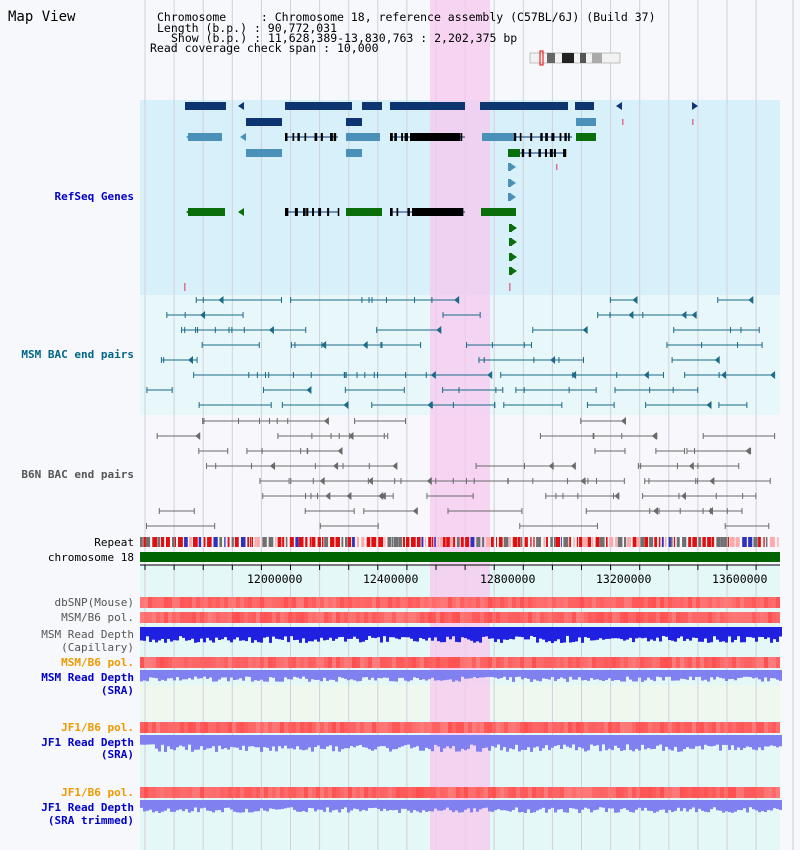 This screenshot has width=800, height=850. I want to click on track-label-msm-depth-sra: MSM Read Depth, so click(87, 677).